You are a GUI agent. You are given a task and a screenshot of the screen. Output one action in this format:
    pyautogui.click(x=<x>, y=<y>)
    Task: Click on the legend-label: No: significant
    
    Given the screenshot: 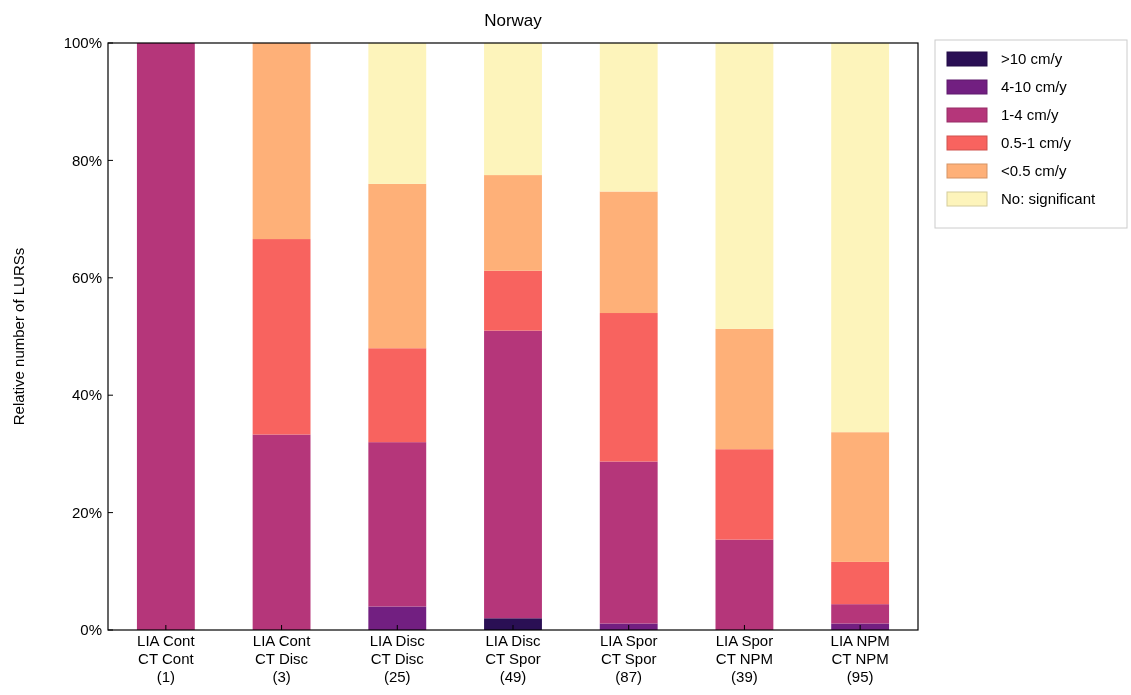 What is the action you would take?
    pyautogui.click(x=1049, y=199)
    